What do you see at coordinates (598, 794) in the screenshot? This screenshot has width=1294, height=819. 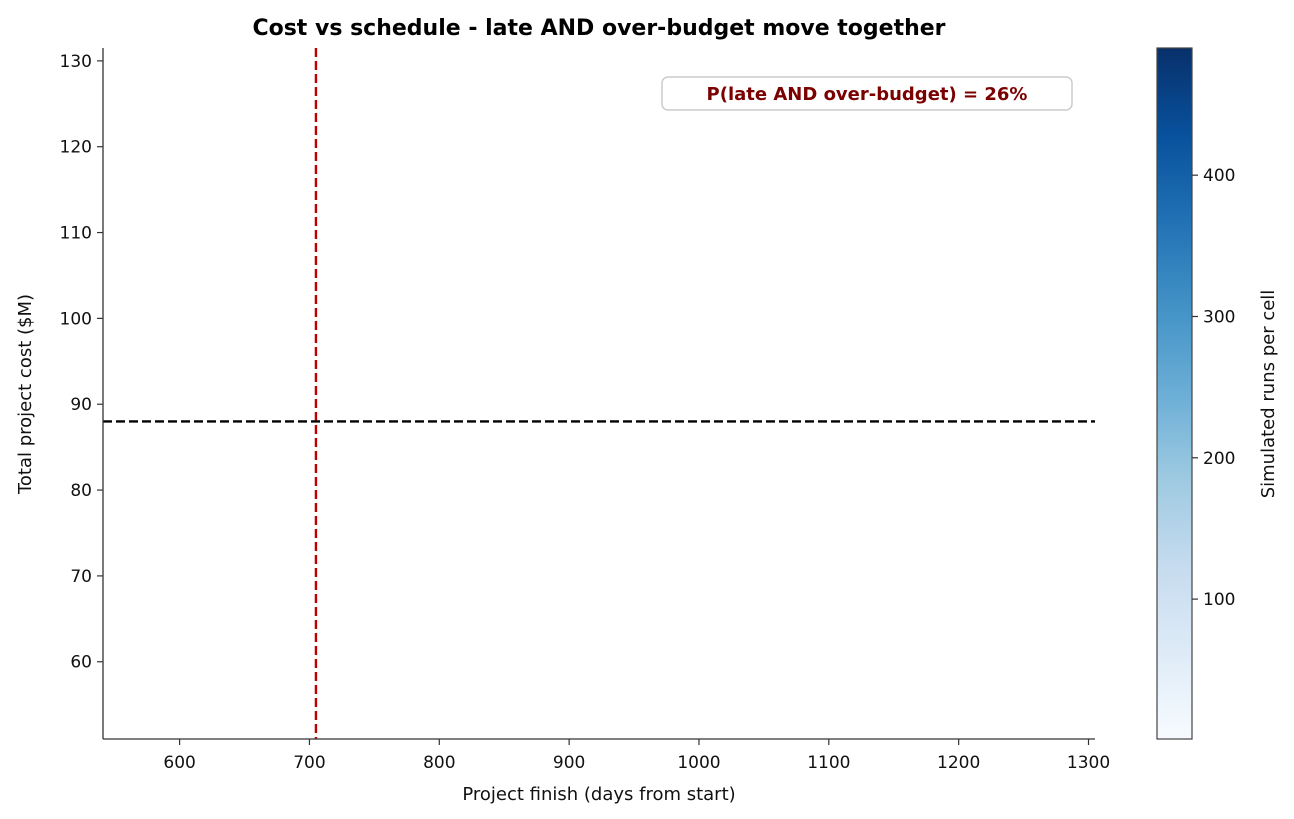 I see `x-axis-label: Project finish (days from start)` at bounding box center [598, 794].